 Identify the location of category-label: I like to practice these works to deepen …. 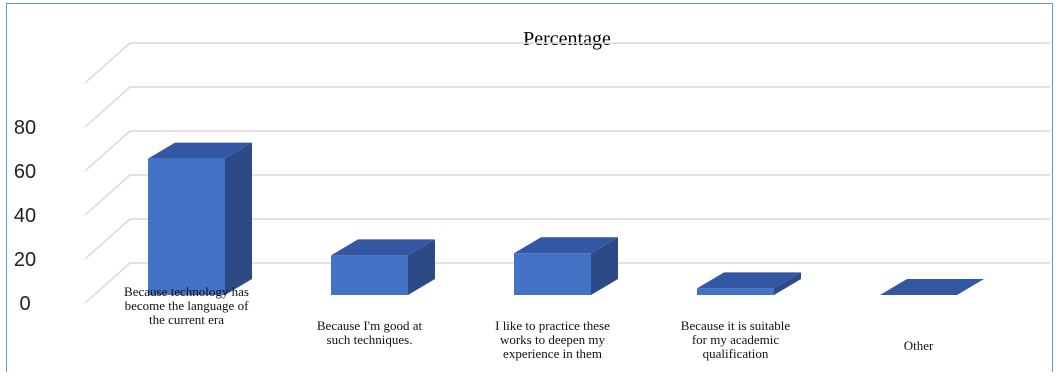
(552, 339).